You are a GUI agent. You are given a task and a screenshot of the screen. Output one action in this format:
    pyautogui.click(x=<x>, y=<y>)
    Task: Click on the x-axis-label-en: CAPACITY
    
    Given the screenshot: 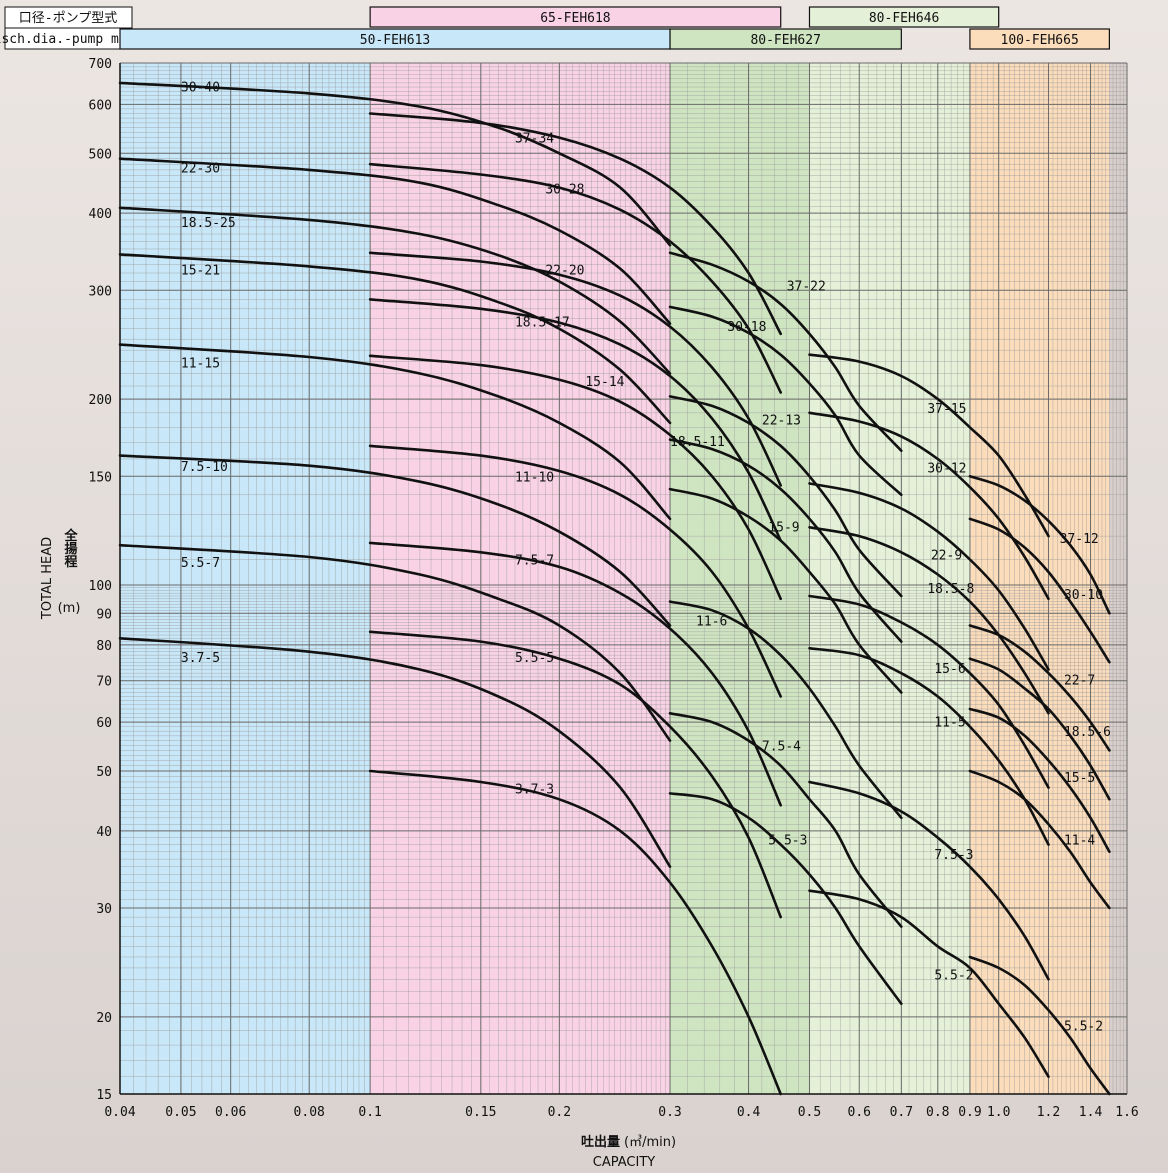 What is the action you would take?
    pyautogui.click(x=624, y=1162)
    